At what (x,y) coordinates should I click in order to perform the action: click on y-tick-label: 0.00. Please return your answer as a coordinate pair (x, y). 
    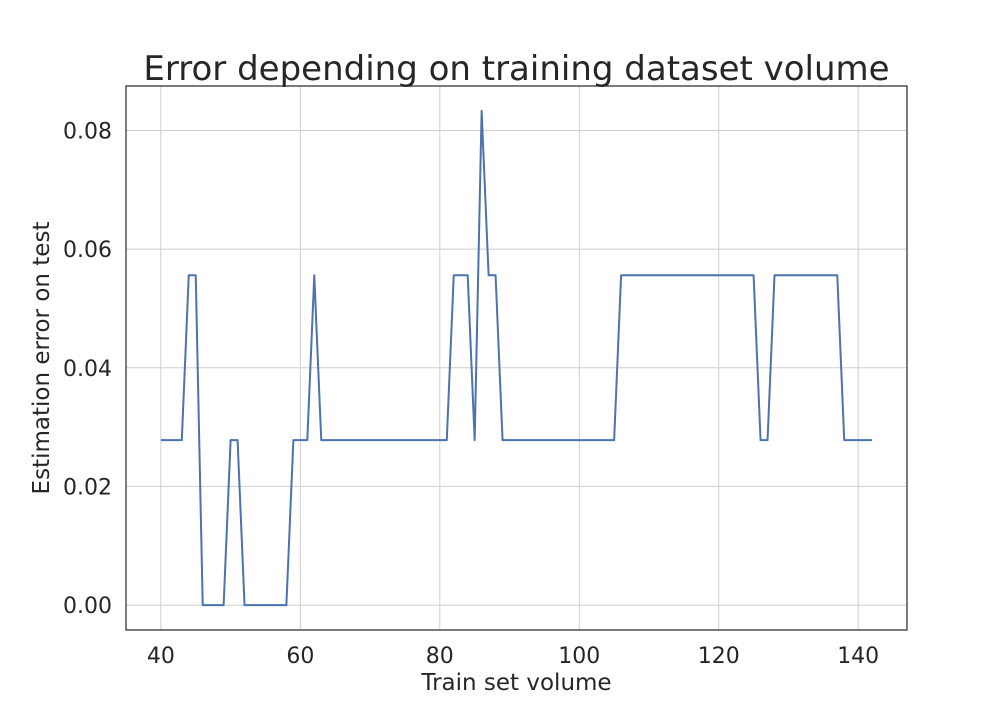
    Looking at the image, I should click on (87, 606).